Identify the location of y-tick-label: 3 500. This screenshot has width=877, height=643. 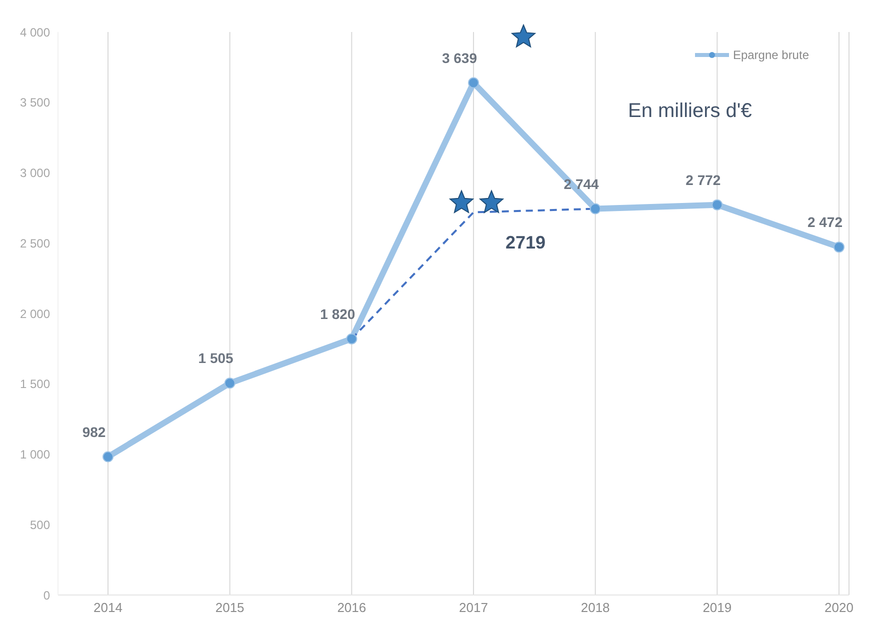
(35, 103).